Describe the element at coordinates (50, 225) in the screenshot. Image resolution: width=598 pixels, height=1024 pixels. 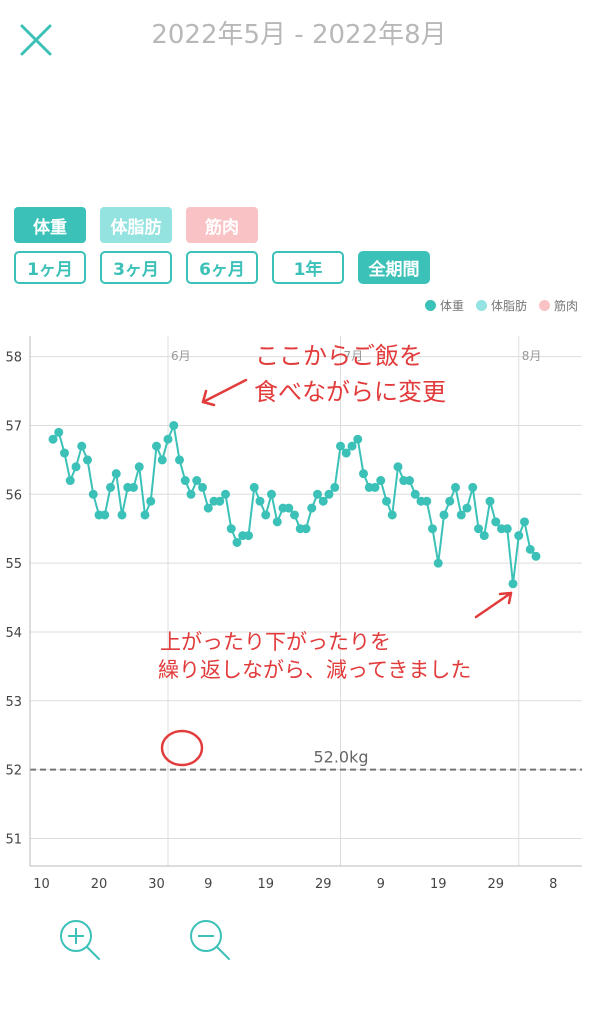
I see `metric-tab-weight: 体重` at that location.